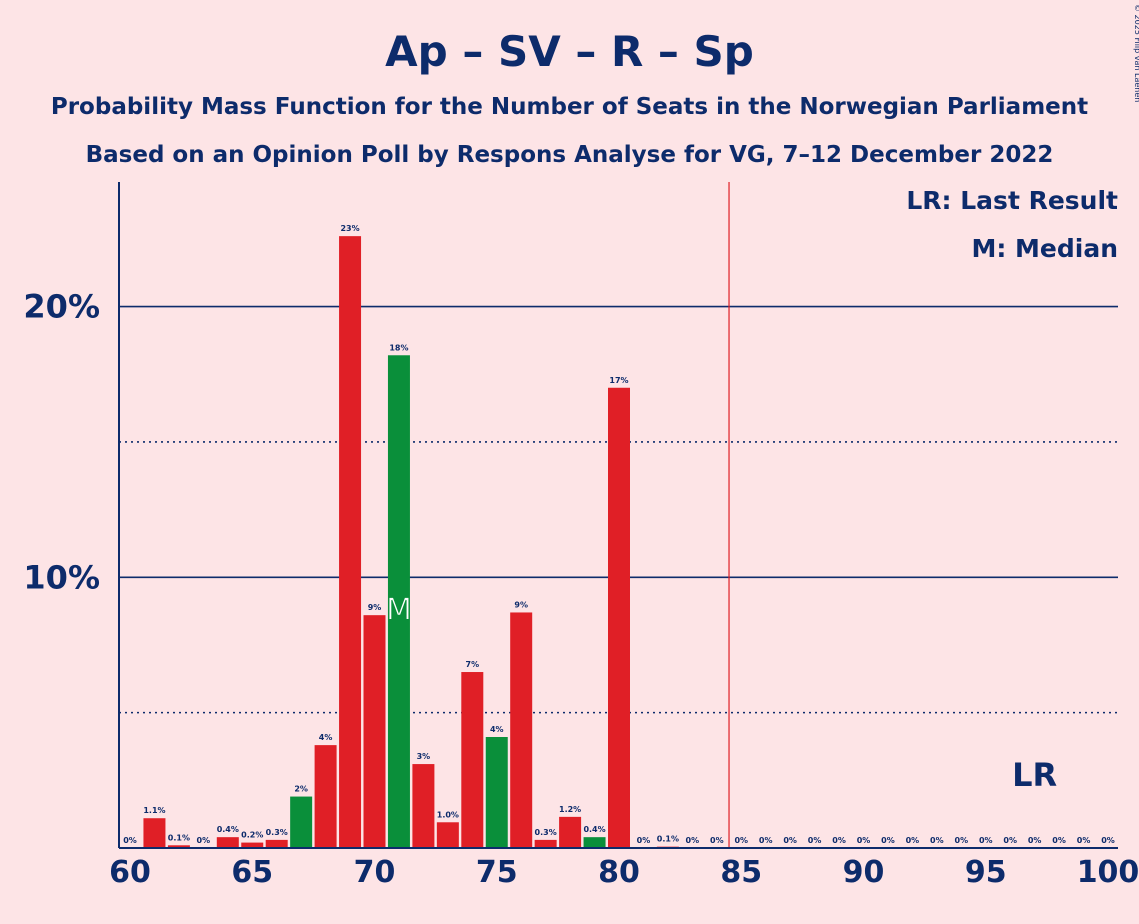 The image size is (1139, 924). I want to click on bar-label-seat-88: 0%, so click(815, 840).